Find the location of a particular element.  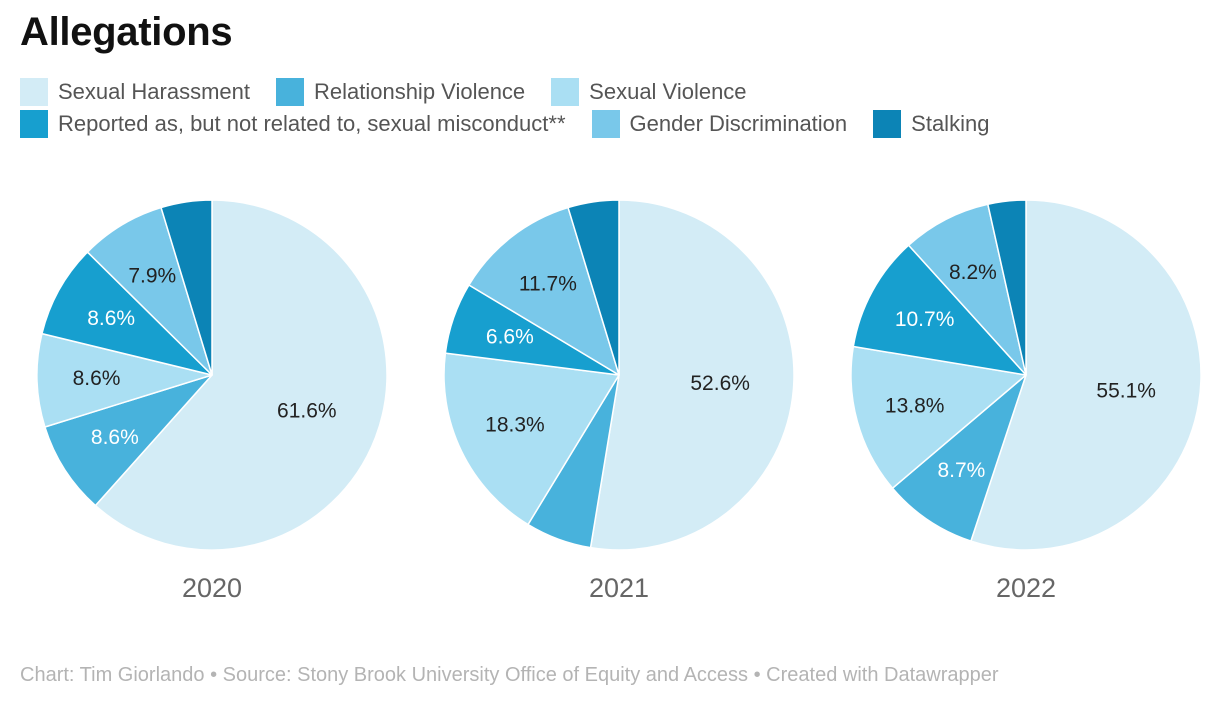

legend-label: Sexual Harassment is located at coordinates (154, 91).